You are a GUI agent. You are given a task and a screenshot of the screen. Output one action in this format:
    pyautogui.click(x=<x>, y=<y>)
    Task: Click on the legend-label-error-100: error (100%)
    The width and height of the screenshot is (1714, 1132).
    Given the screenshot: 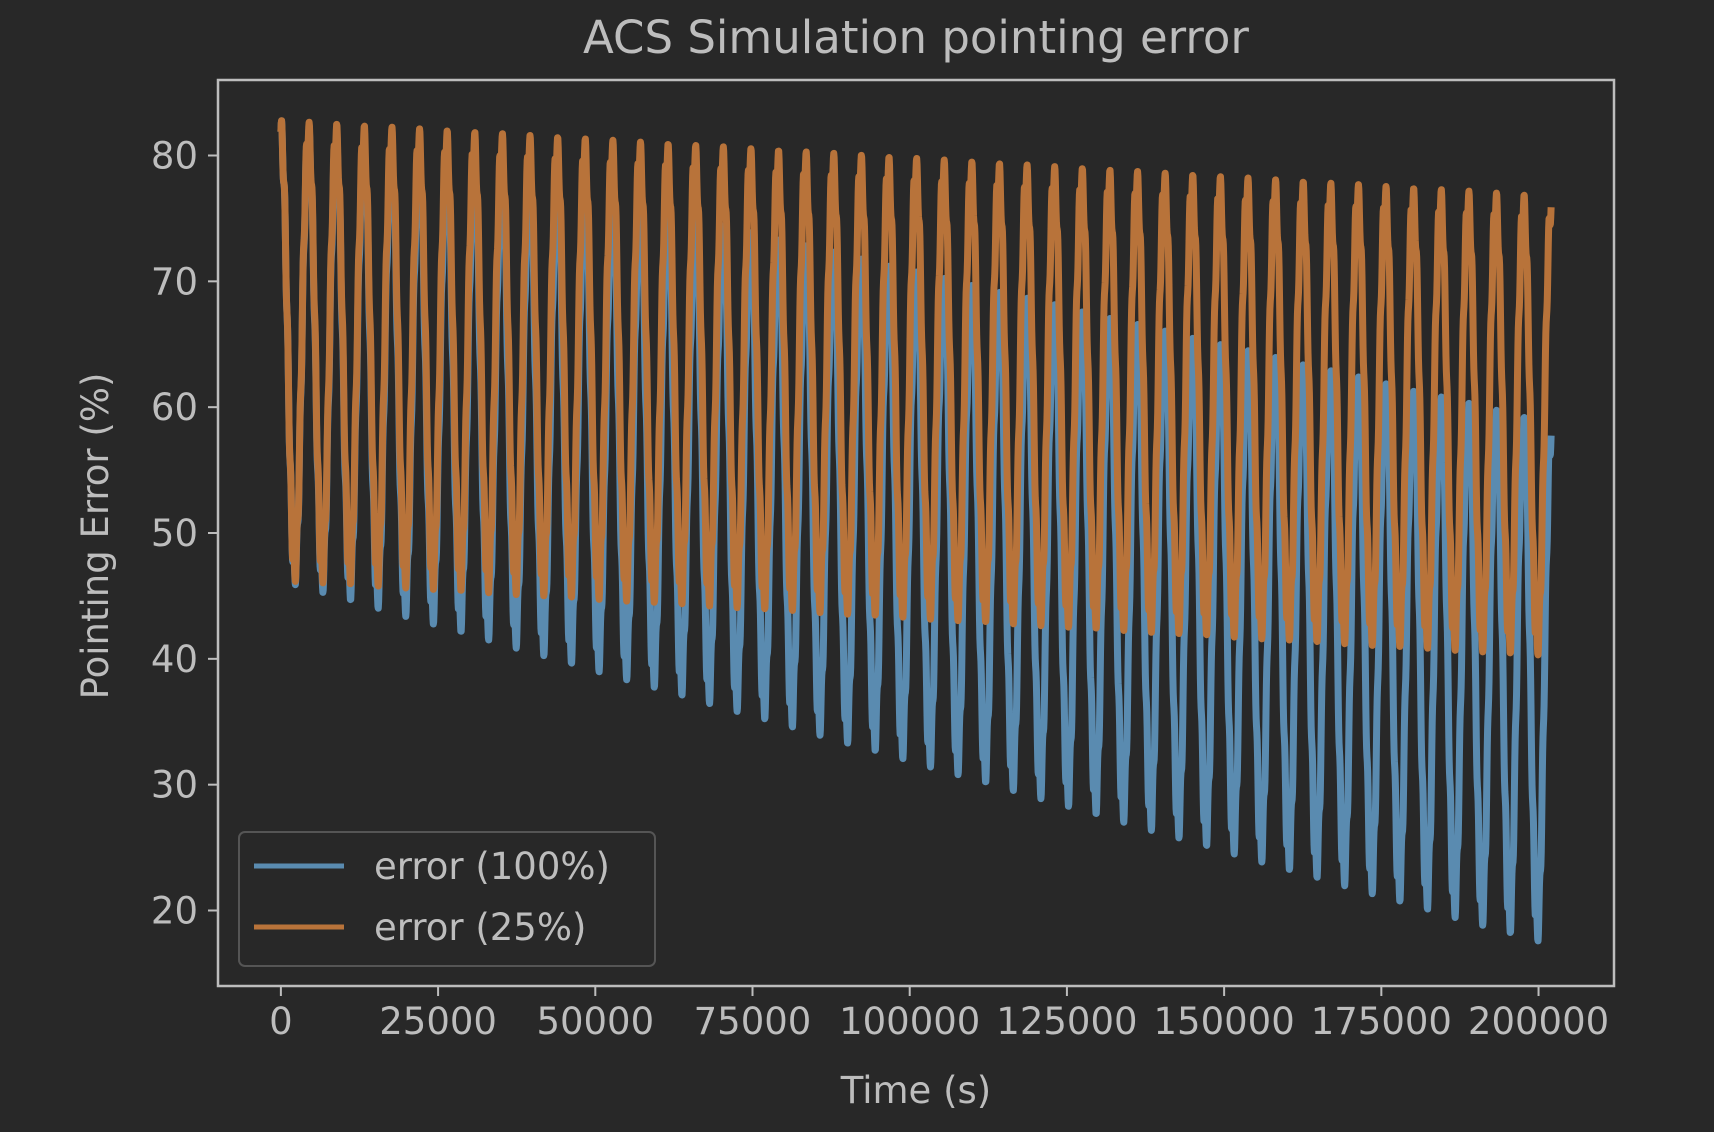 What is the action you would take?
    pyautogui.click(x=492, y=866)
    